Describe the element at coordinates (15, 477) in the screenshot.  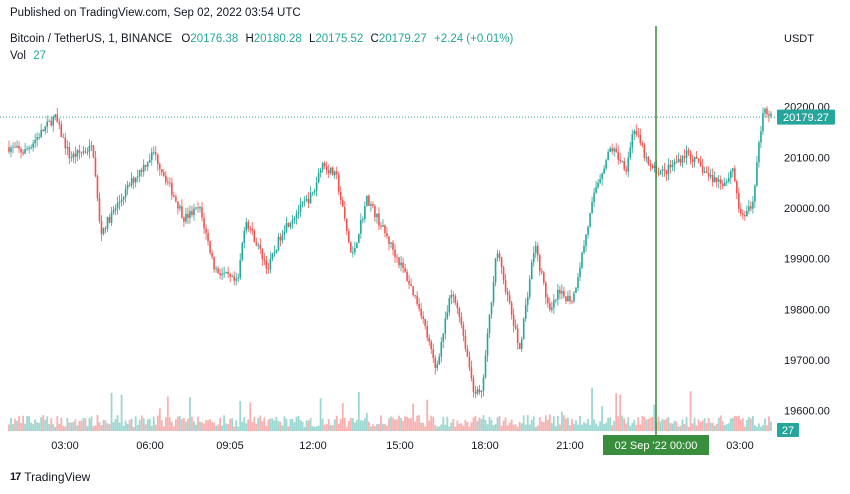
I see `tradingview-logo-icon: 17` at that location.